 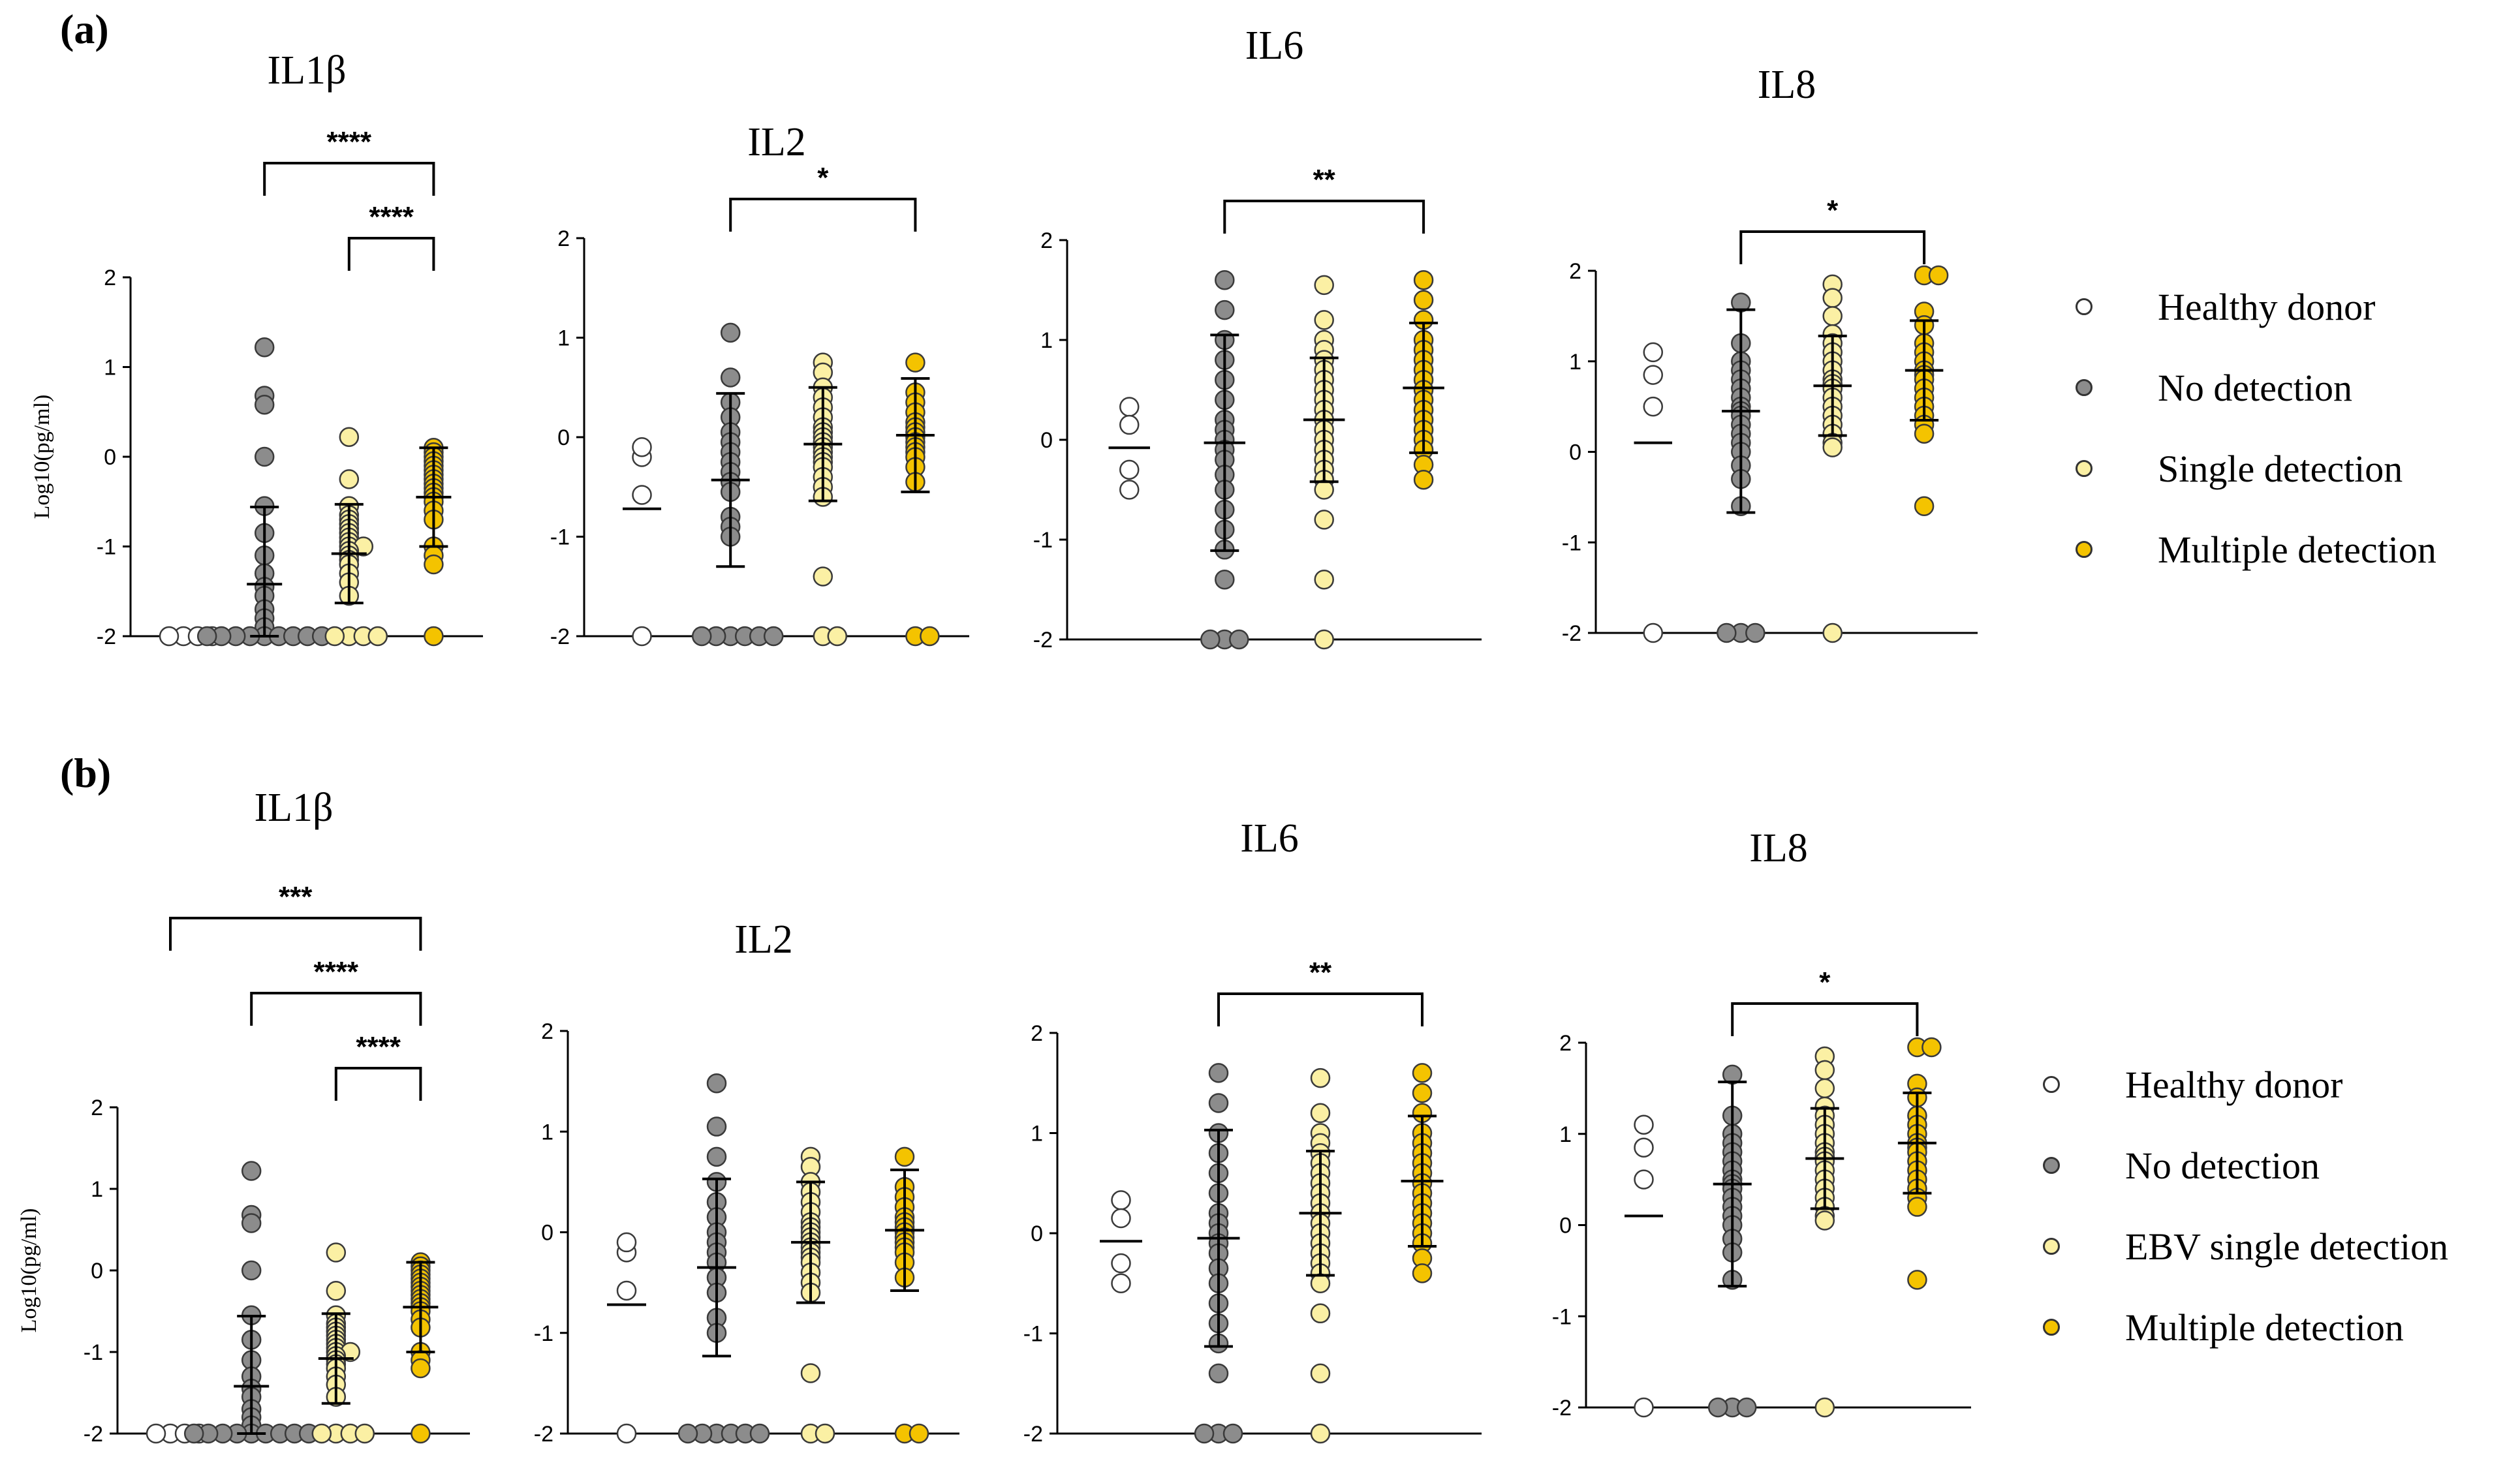 What do you see at coordinates (1269, 839) in the screenshot?
I see `chart-title: IL6` at bounding box center [1269, 839].